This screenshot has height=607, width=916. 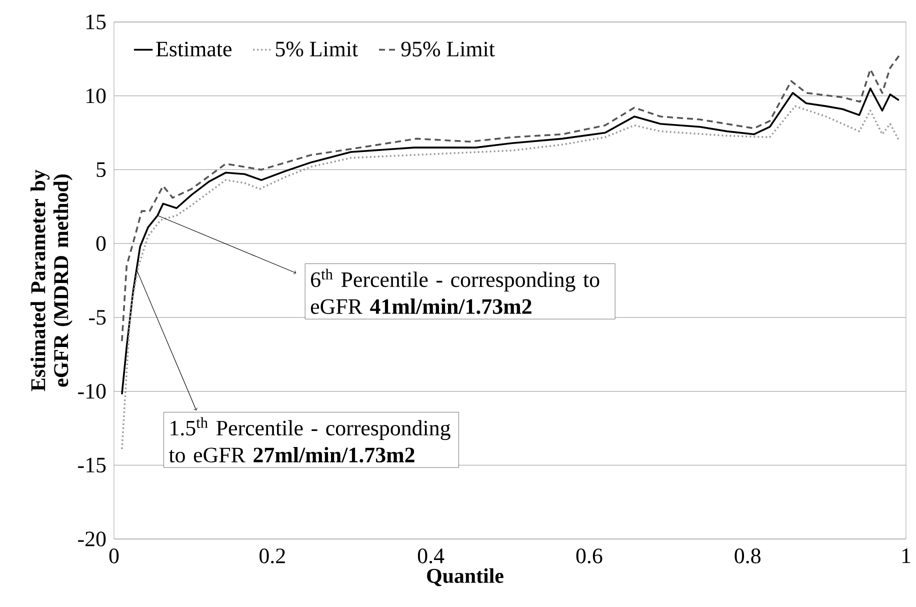 What do you see at coordinates (114, 556) in the screenshot?
I see `x-tick-label: 0` at bounding box center [114, 556].